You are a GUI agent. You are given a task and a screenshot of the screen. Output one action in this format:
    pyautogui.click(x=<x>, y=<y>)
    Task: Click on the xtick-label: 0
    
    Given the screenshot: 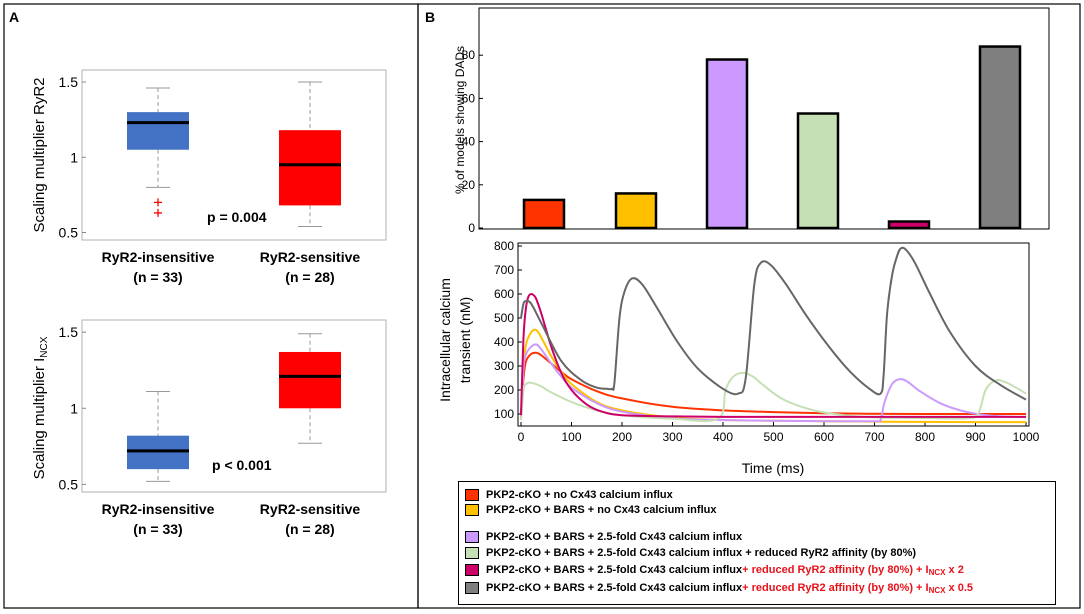 What is the action you would take?
    pyautogui.click(x=521, y=437)
    